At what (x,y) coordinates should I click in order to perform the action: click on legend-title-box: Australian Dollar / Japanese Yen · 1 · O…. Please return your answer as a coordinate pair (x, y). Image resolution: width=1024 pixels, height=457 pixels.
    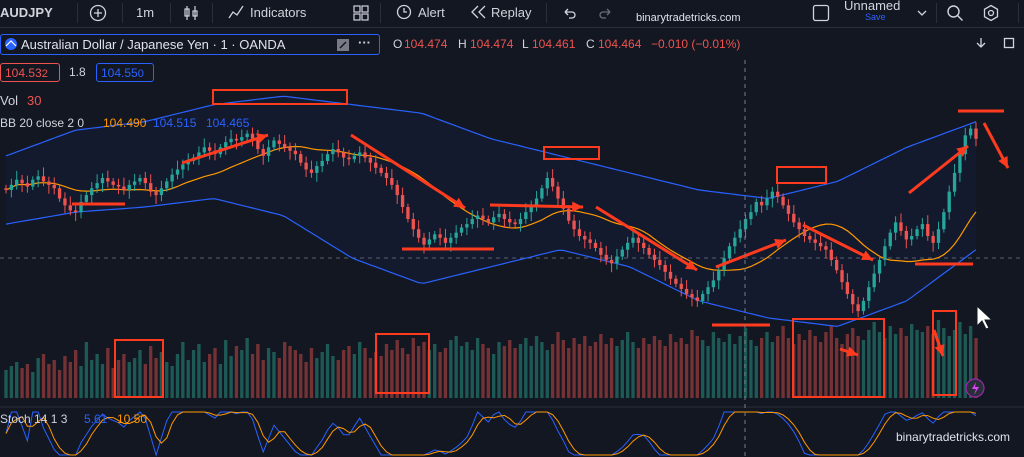
    Looking at the image, I should click on (190, 44).